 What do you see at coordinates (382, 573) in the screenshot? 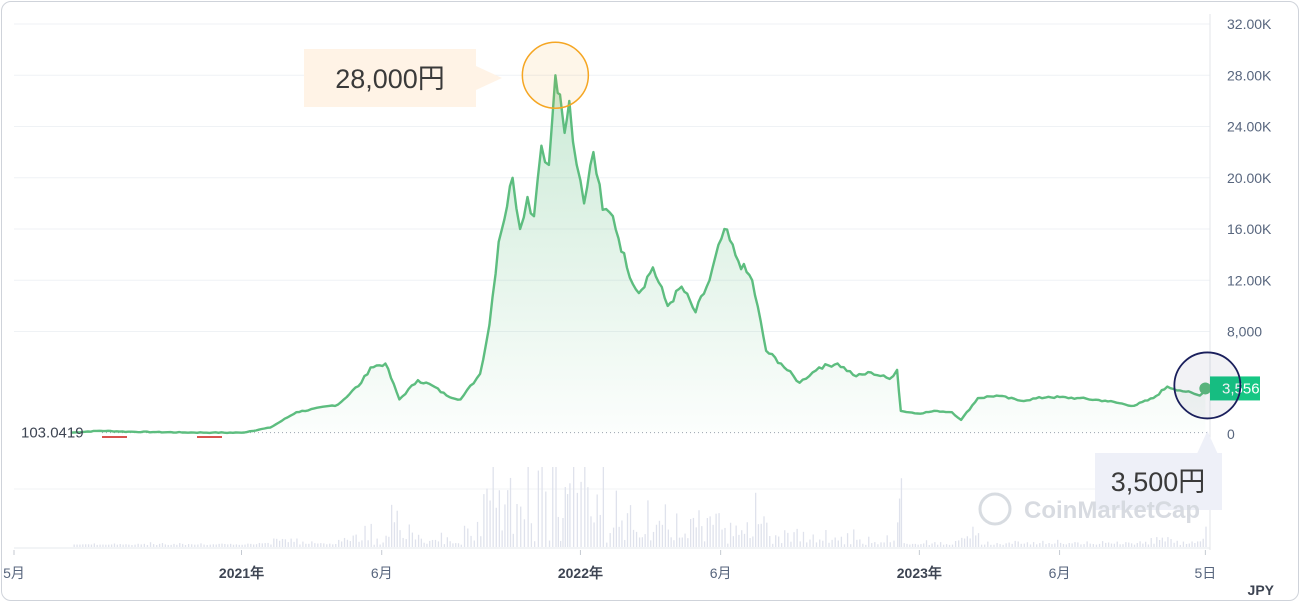
I see `x-tick-label: 6月` at bounding box center [382, 573].